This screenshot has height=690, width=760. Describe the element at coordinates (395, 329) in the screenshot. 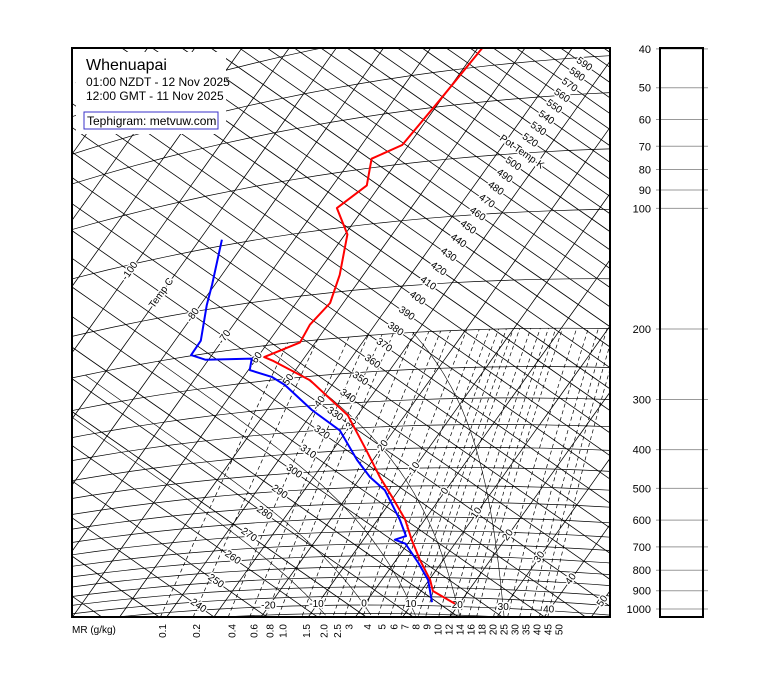

I see `theta-label: 380` at that location.